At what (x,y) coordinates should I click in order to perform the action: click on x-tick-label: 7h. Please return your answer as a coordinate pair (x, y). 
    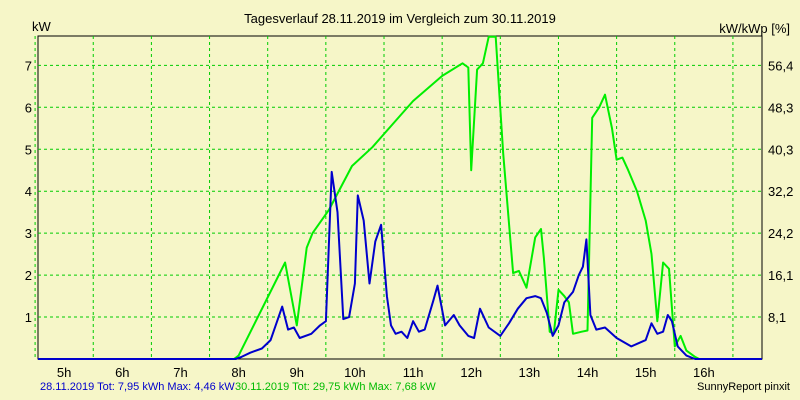
    Looking at the image, I should click on (180, 372).